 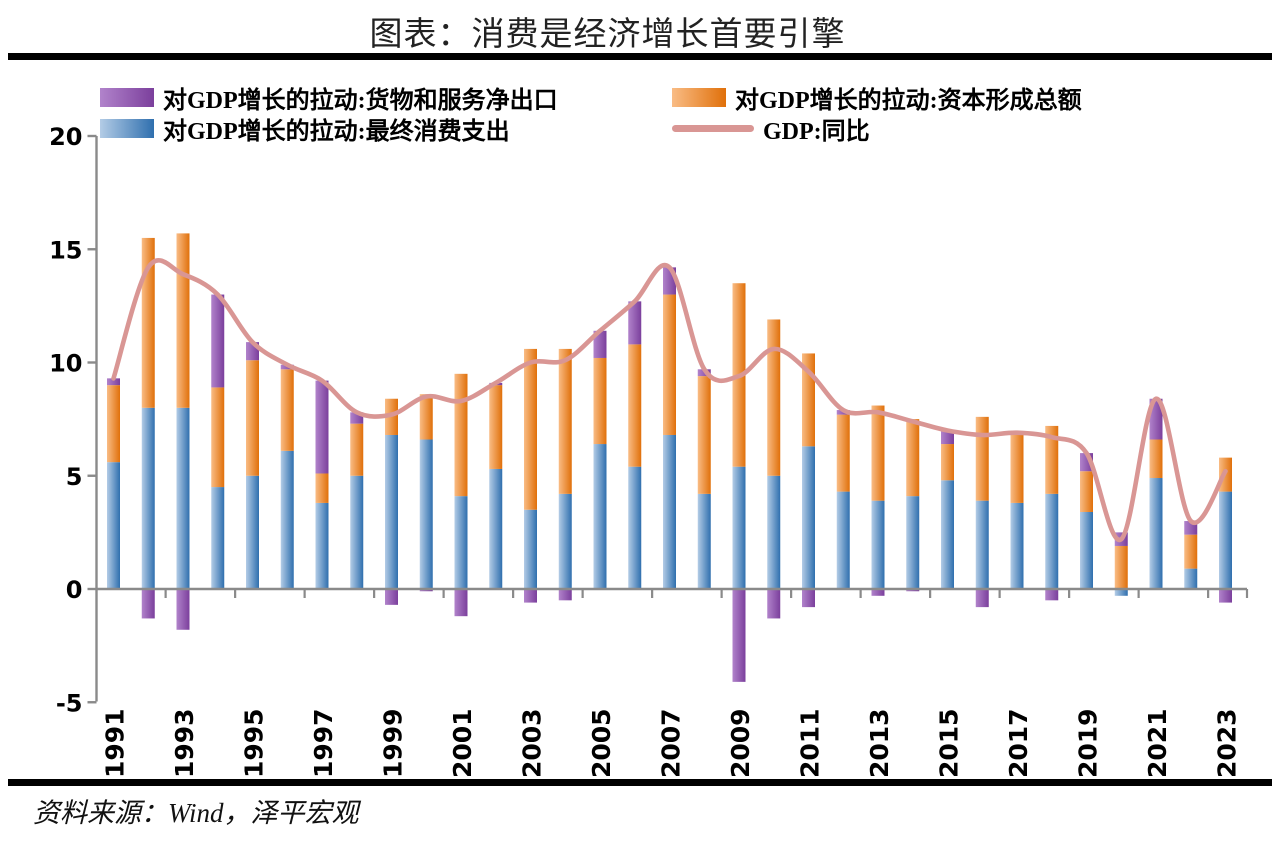 What do you see at coordinates (252, 532) in the screenshot?
I see `bar-1995-consumption` at bounding box center [252, 532].